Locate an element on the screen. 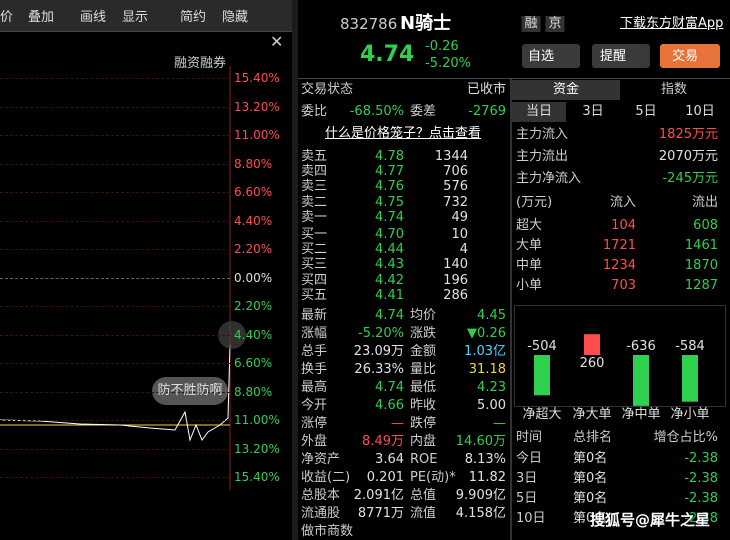 The width and height of the screenshot is (730, 540). button: 提醒 is located at coordinates (613, 56).